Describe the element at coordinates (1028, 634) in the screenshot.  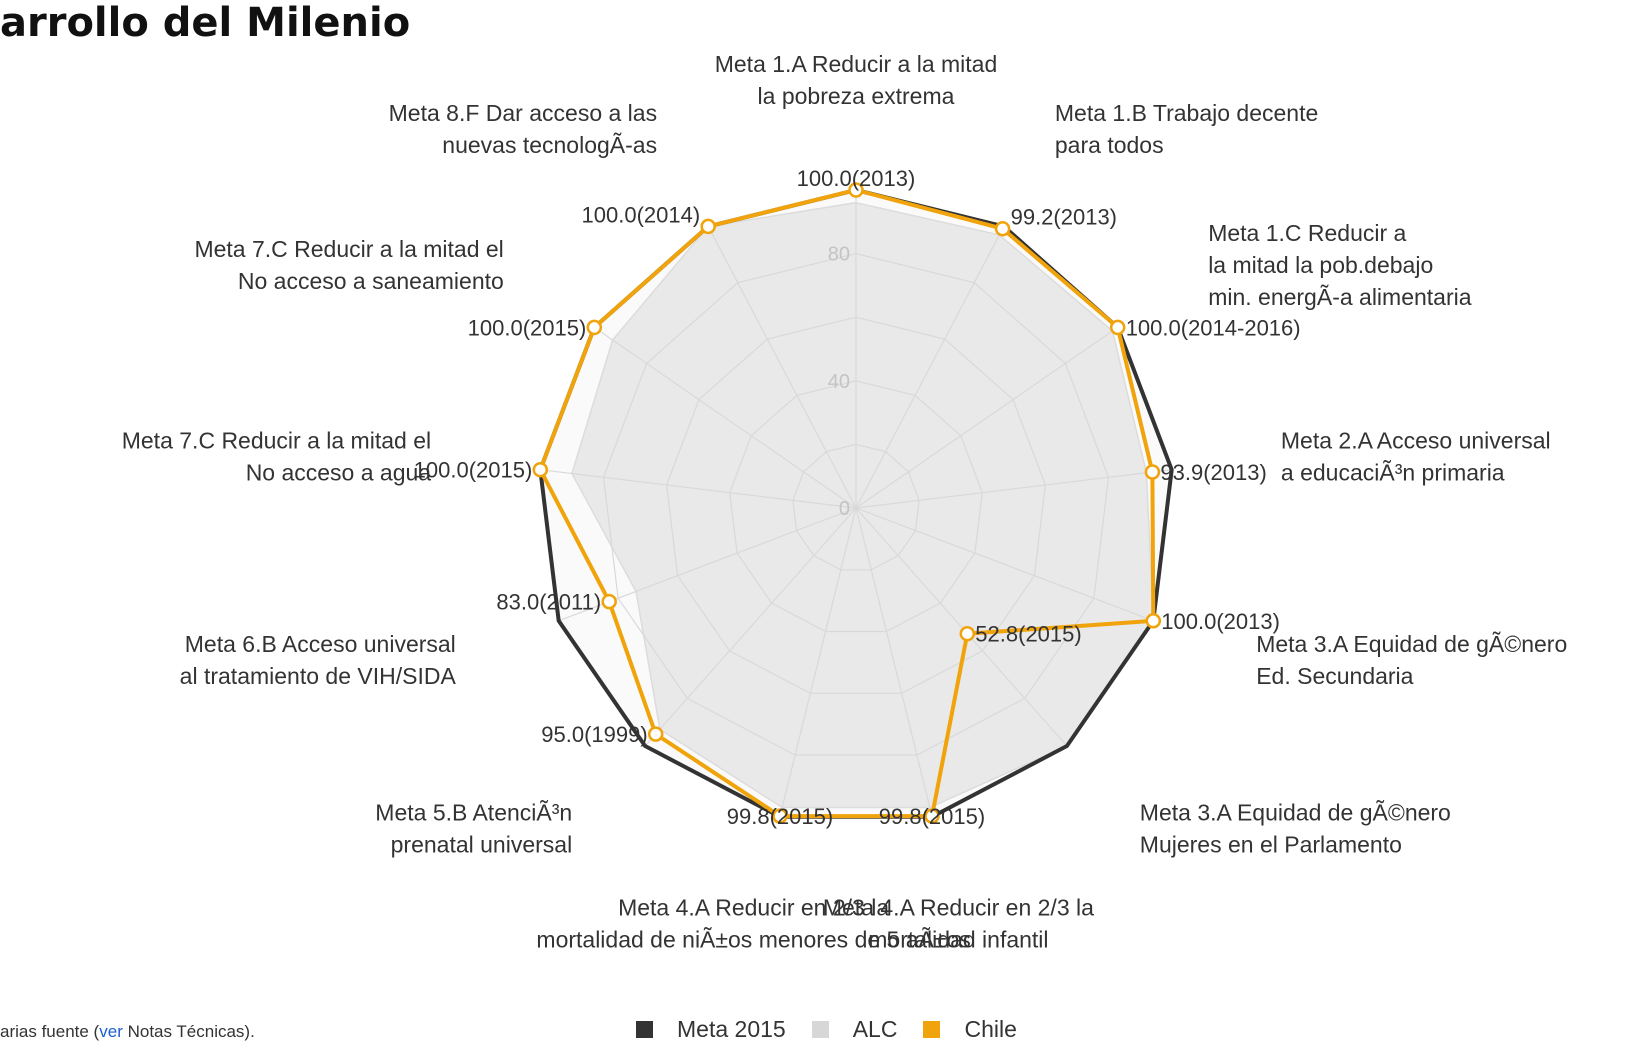
I see `data-label: 52.8(2015)` at that location.